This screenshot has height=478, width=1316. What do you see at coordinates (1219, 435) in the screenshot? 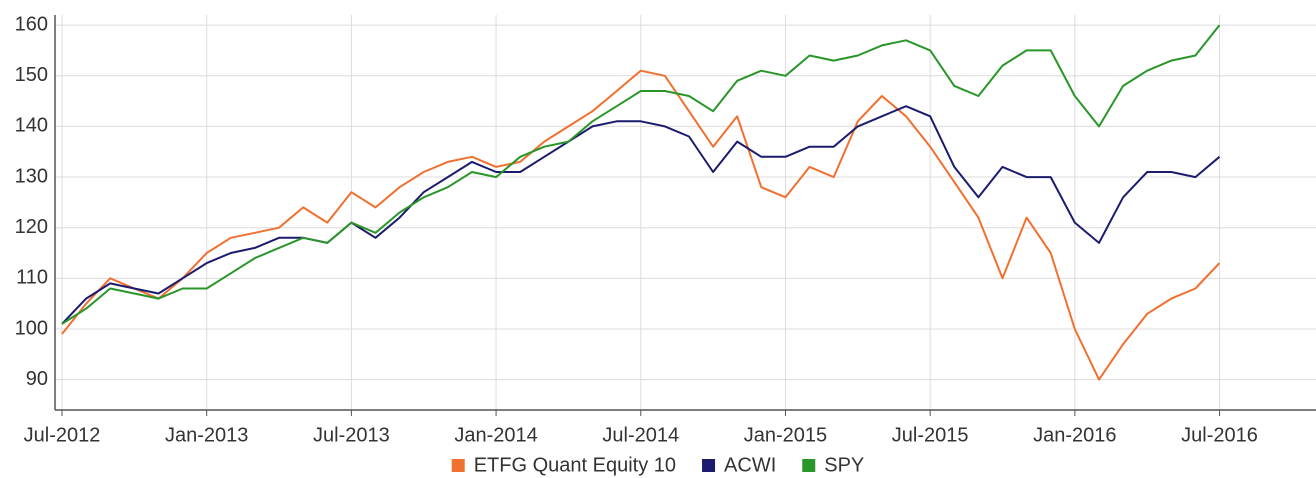
I see `x-tick-label: Jul-2016` at bounding box center [1219, 435].